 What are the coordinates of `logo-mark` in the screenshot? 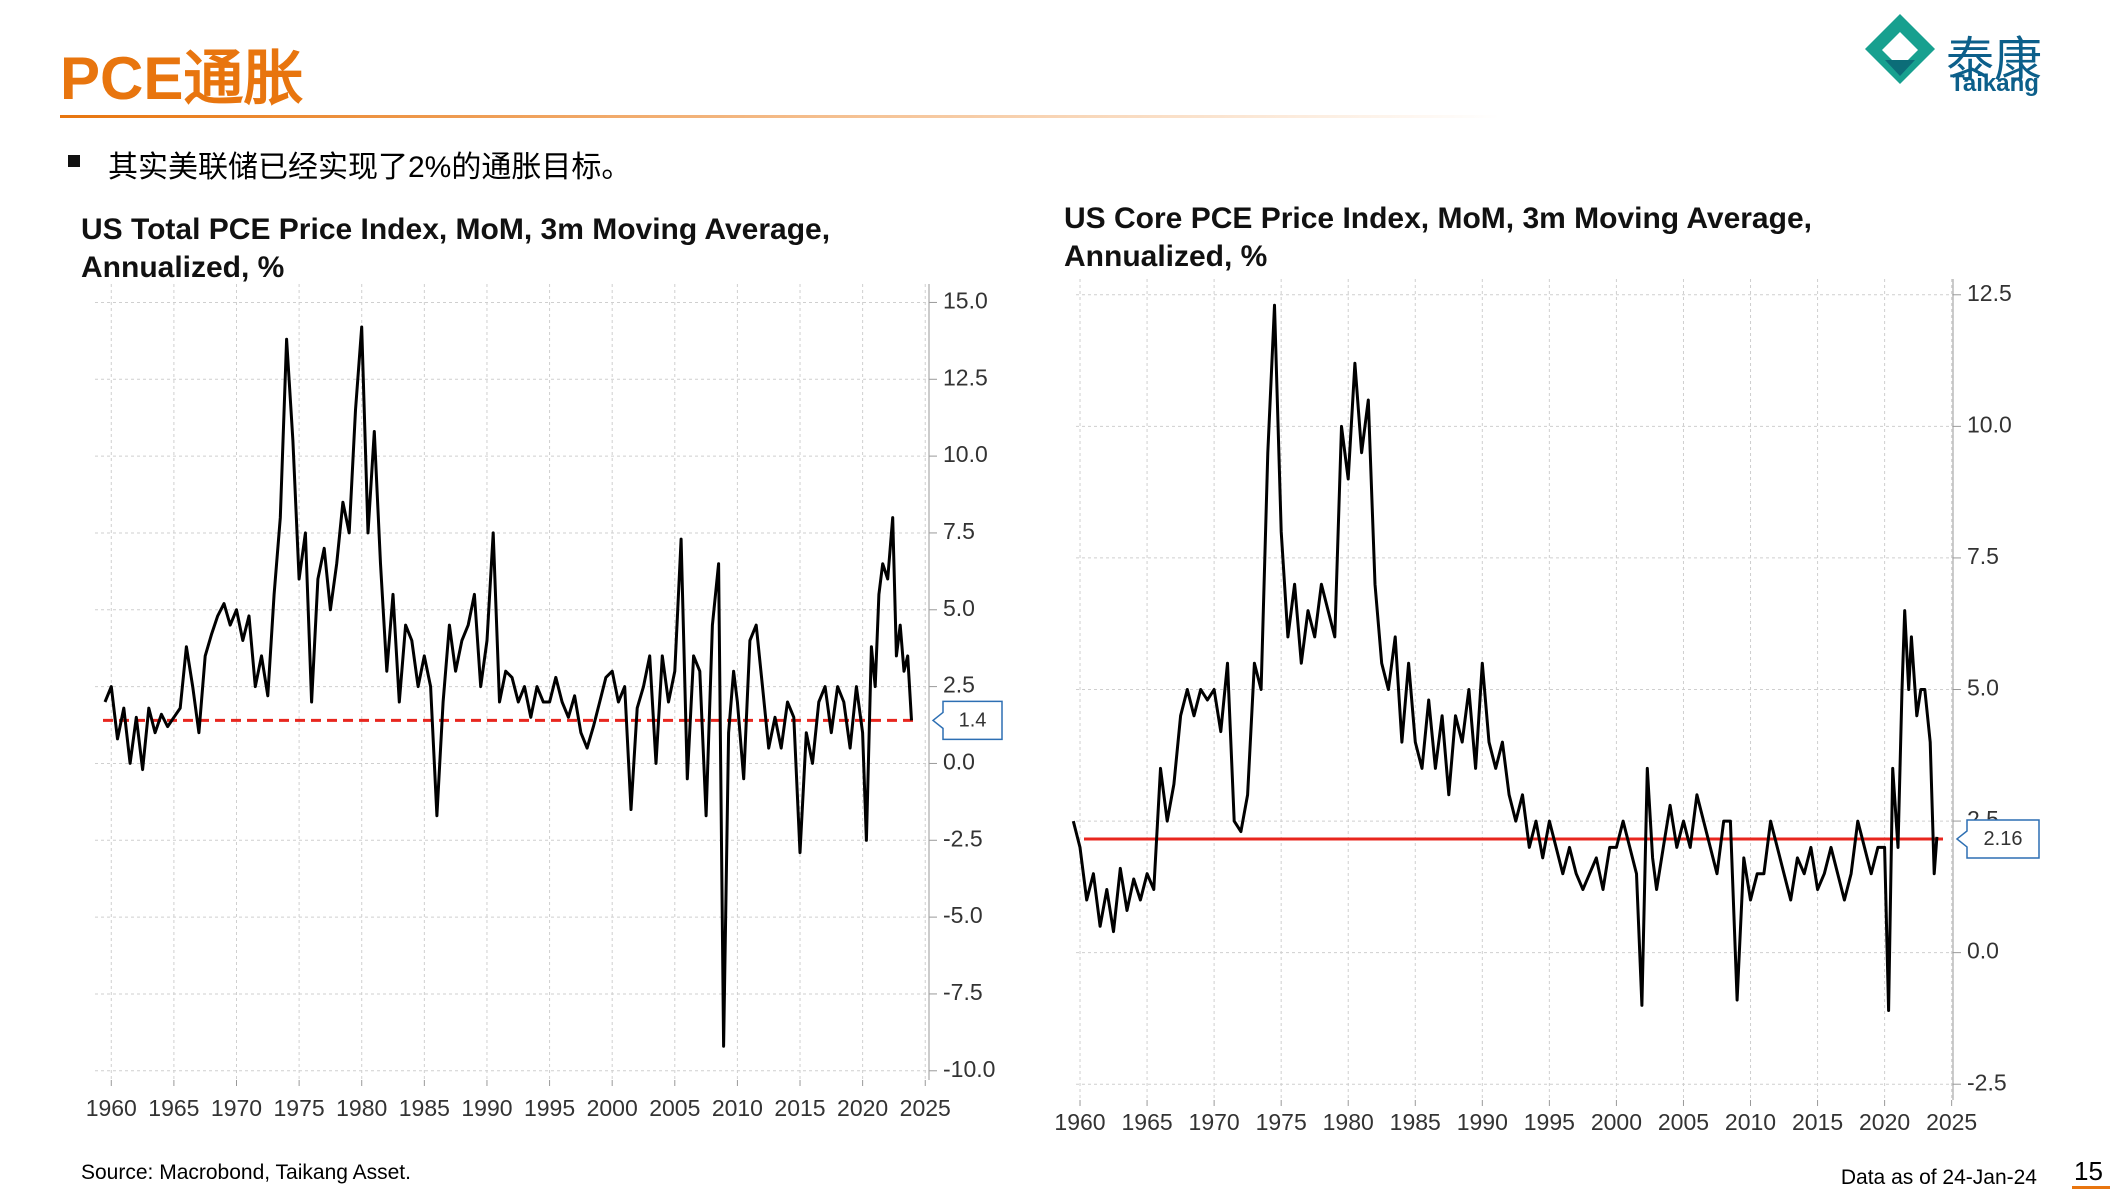 It's located at (1900, 49).